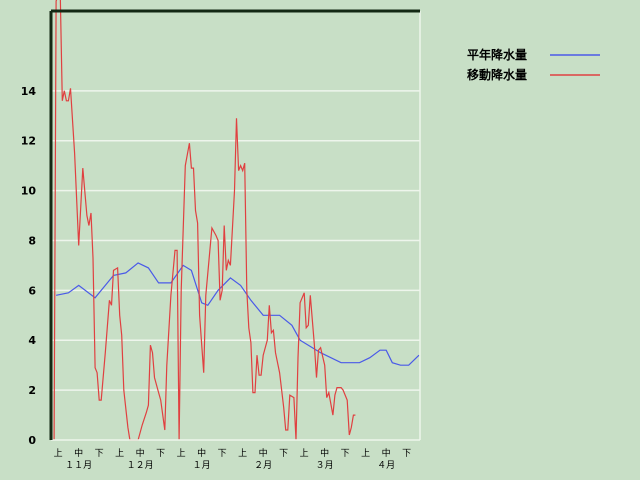 This screenshot has height=480, width=640. Describe the element at coordinates (29, 191) in the screenshot. I see `y-tick-label: 10` at that location.